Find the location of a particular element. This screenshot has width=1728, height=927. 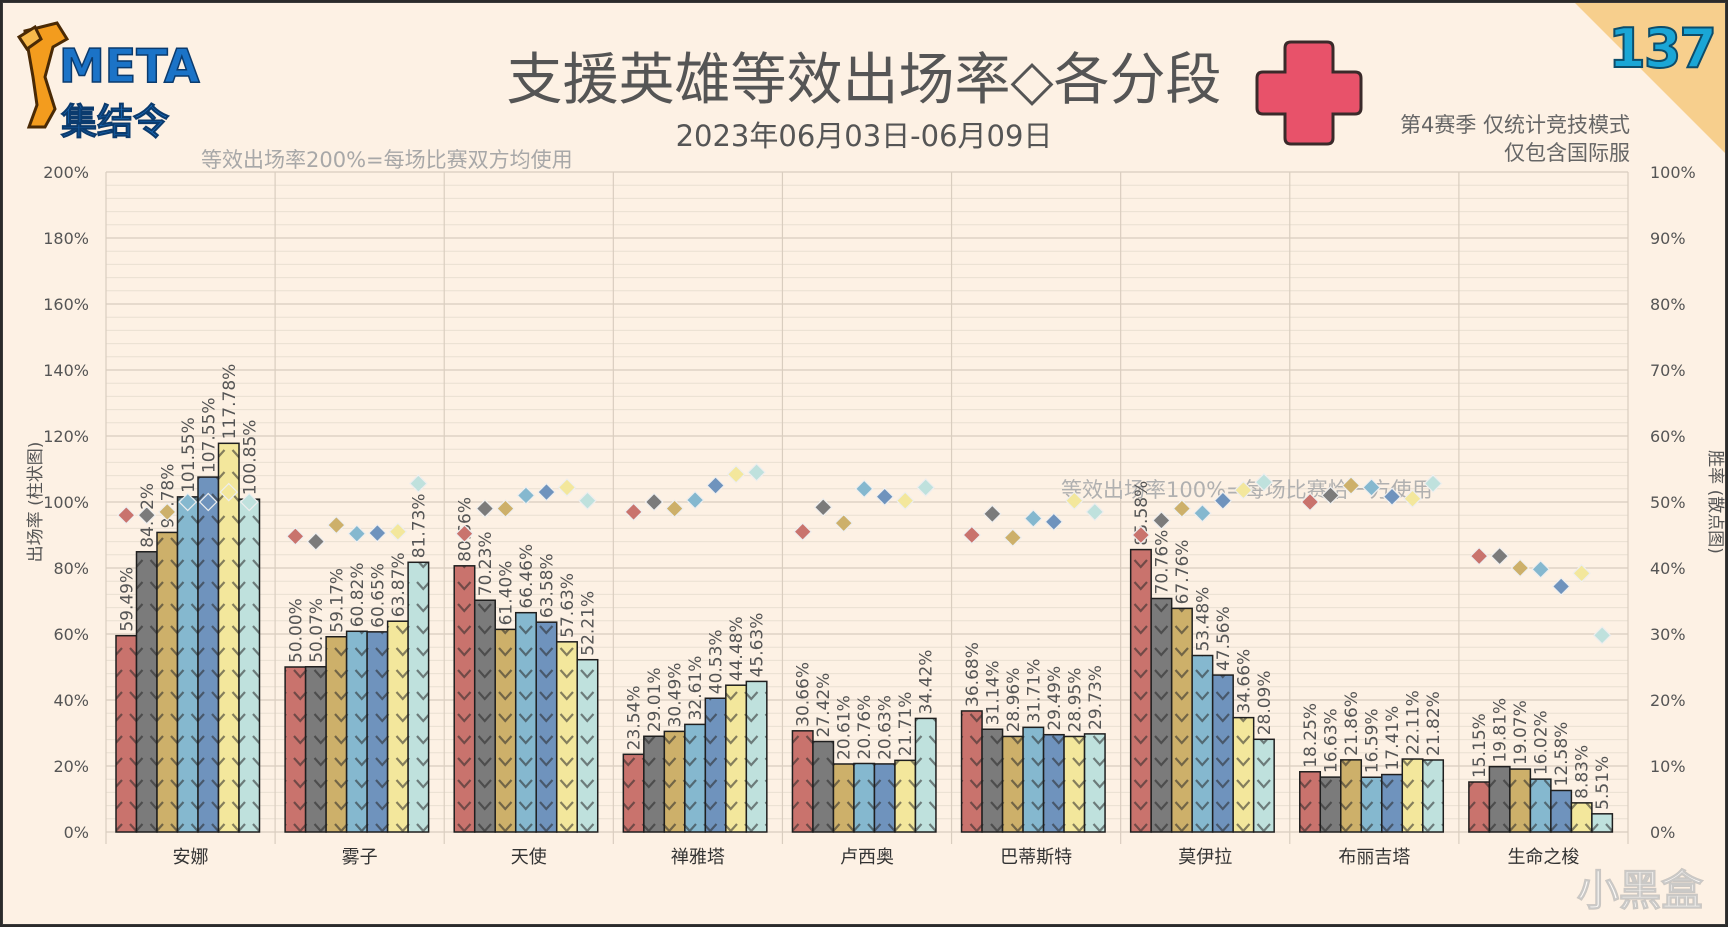

category-label: 安娜 is located at coordinates (191, 857).